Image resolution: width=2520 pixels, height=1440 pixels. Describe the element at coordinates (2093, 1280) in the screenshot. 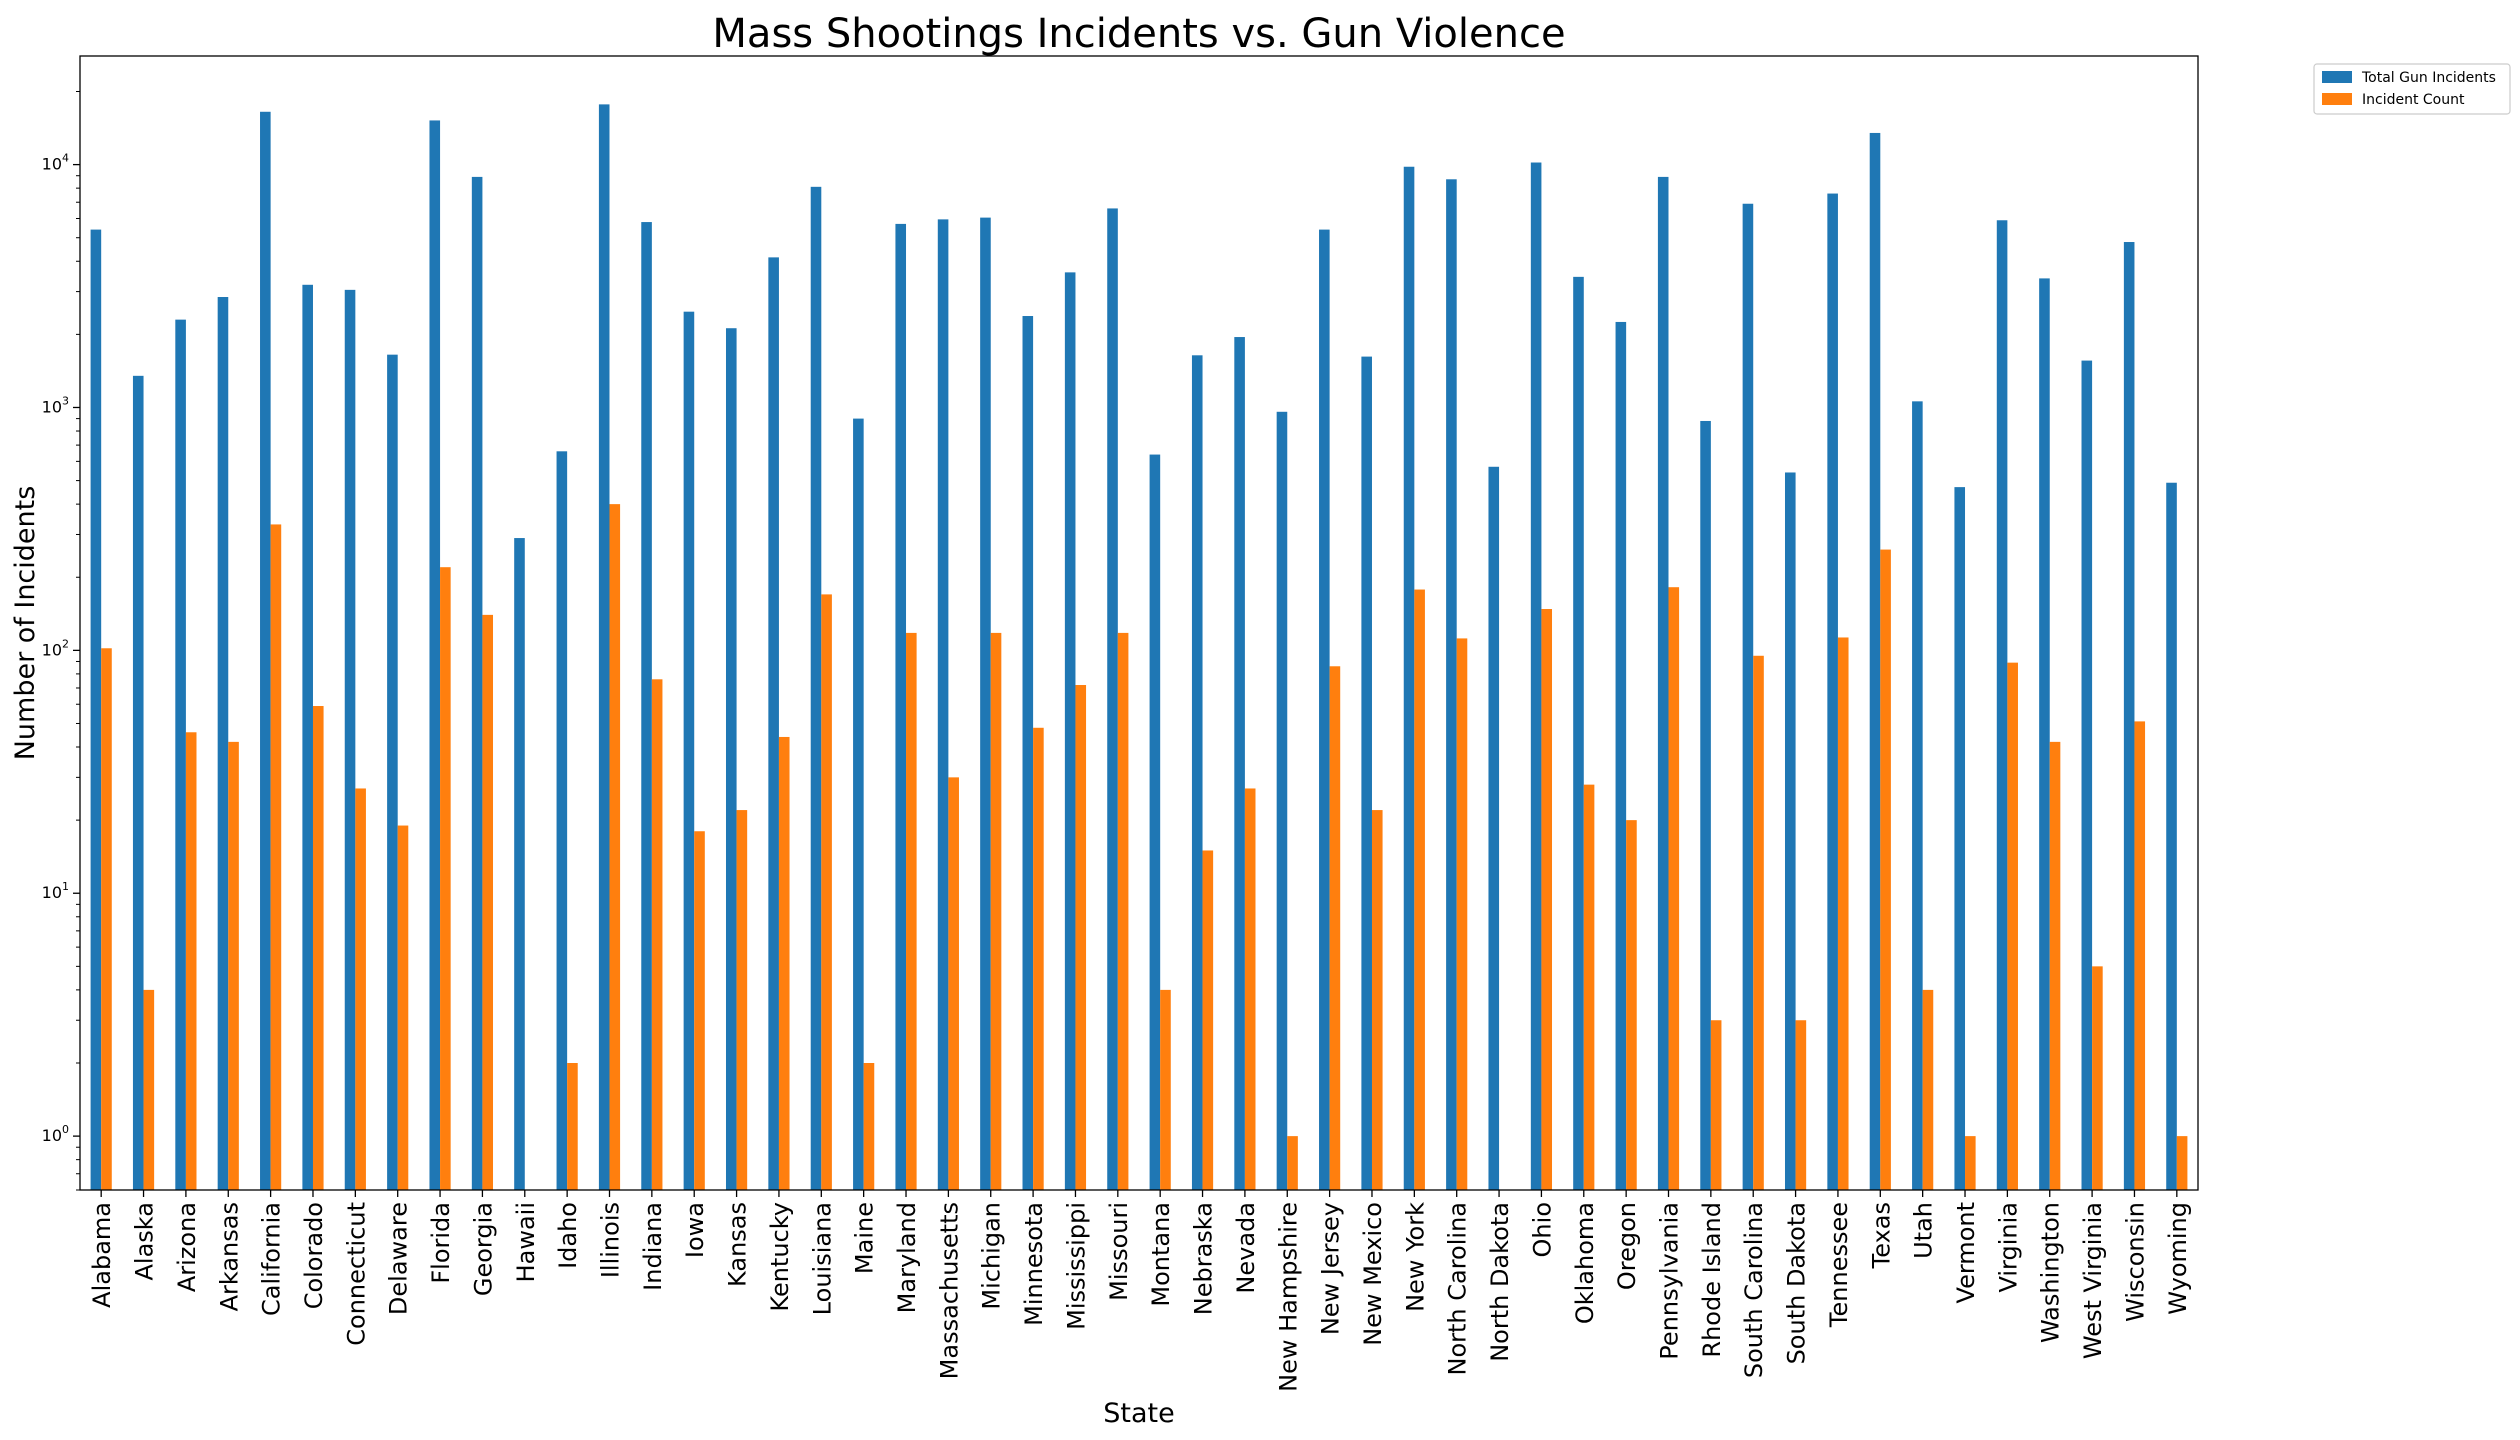

I see `x-tick-label-west-virginia: West Virginia` at that location.